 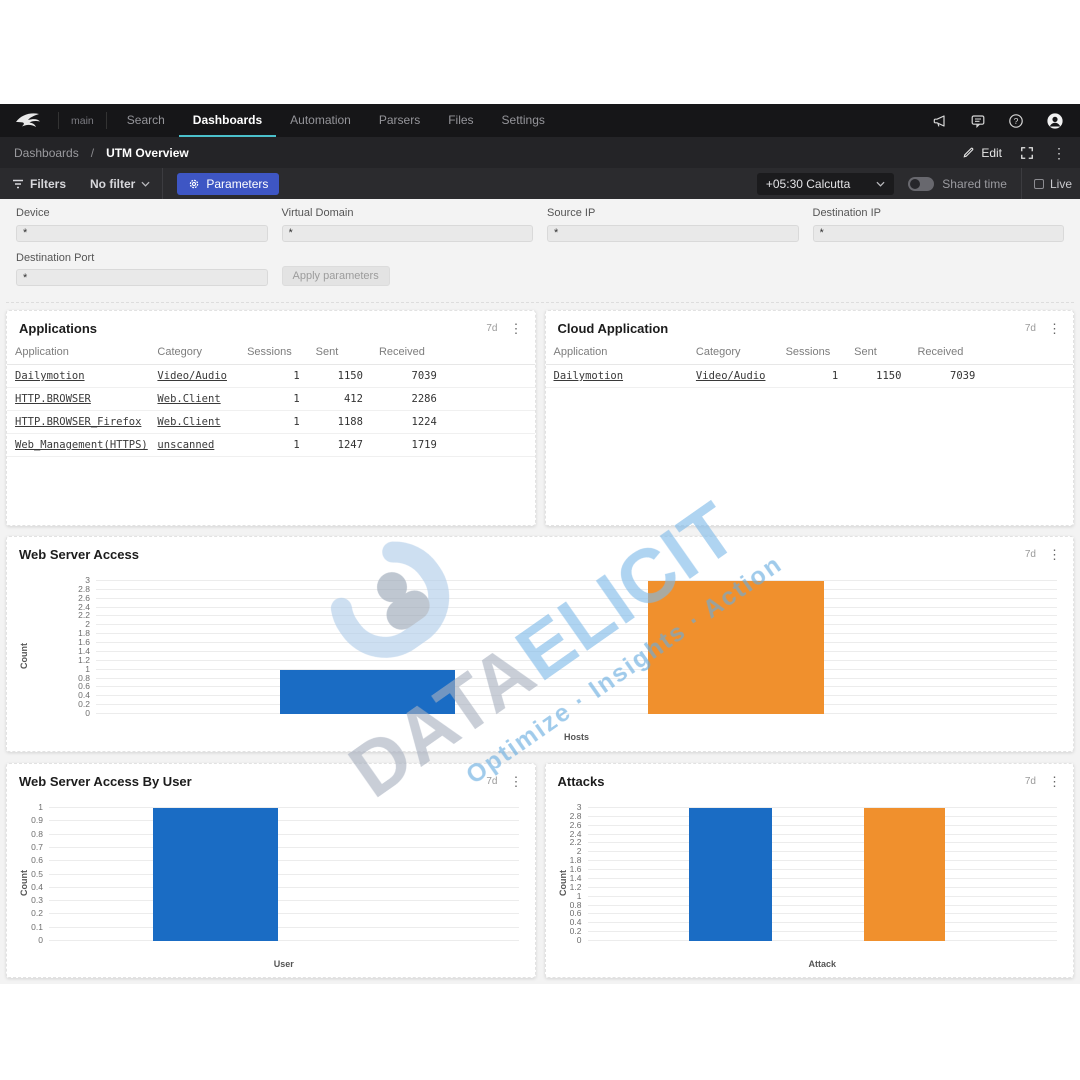 What do you see at coordinates (84, 695) in the screenshot?
I see `y-tick-label: 0.4` at bounding box center [84, 695].